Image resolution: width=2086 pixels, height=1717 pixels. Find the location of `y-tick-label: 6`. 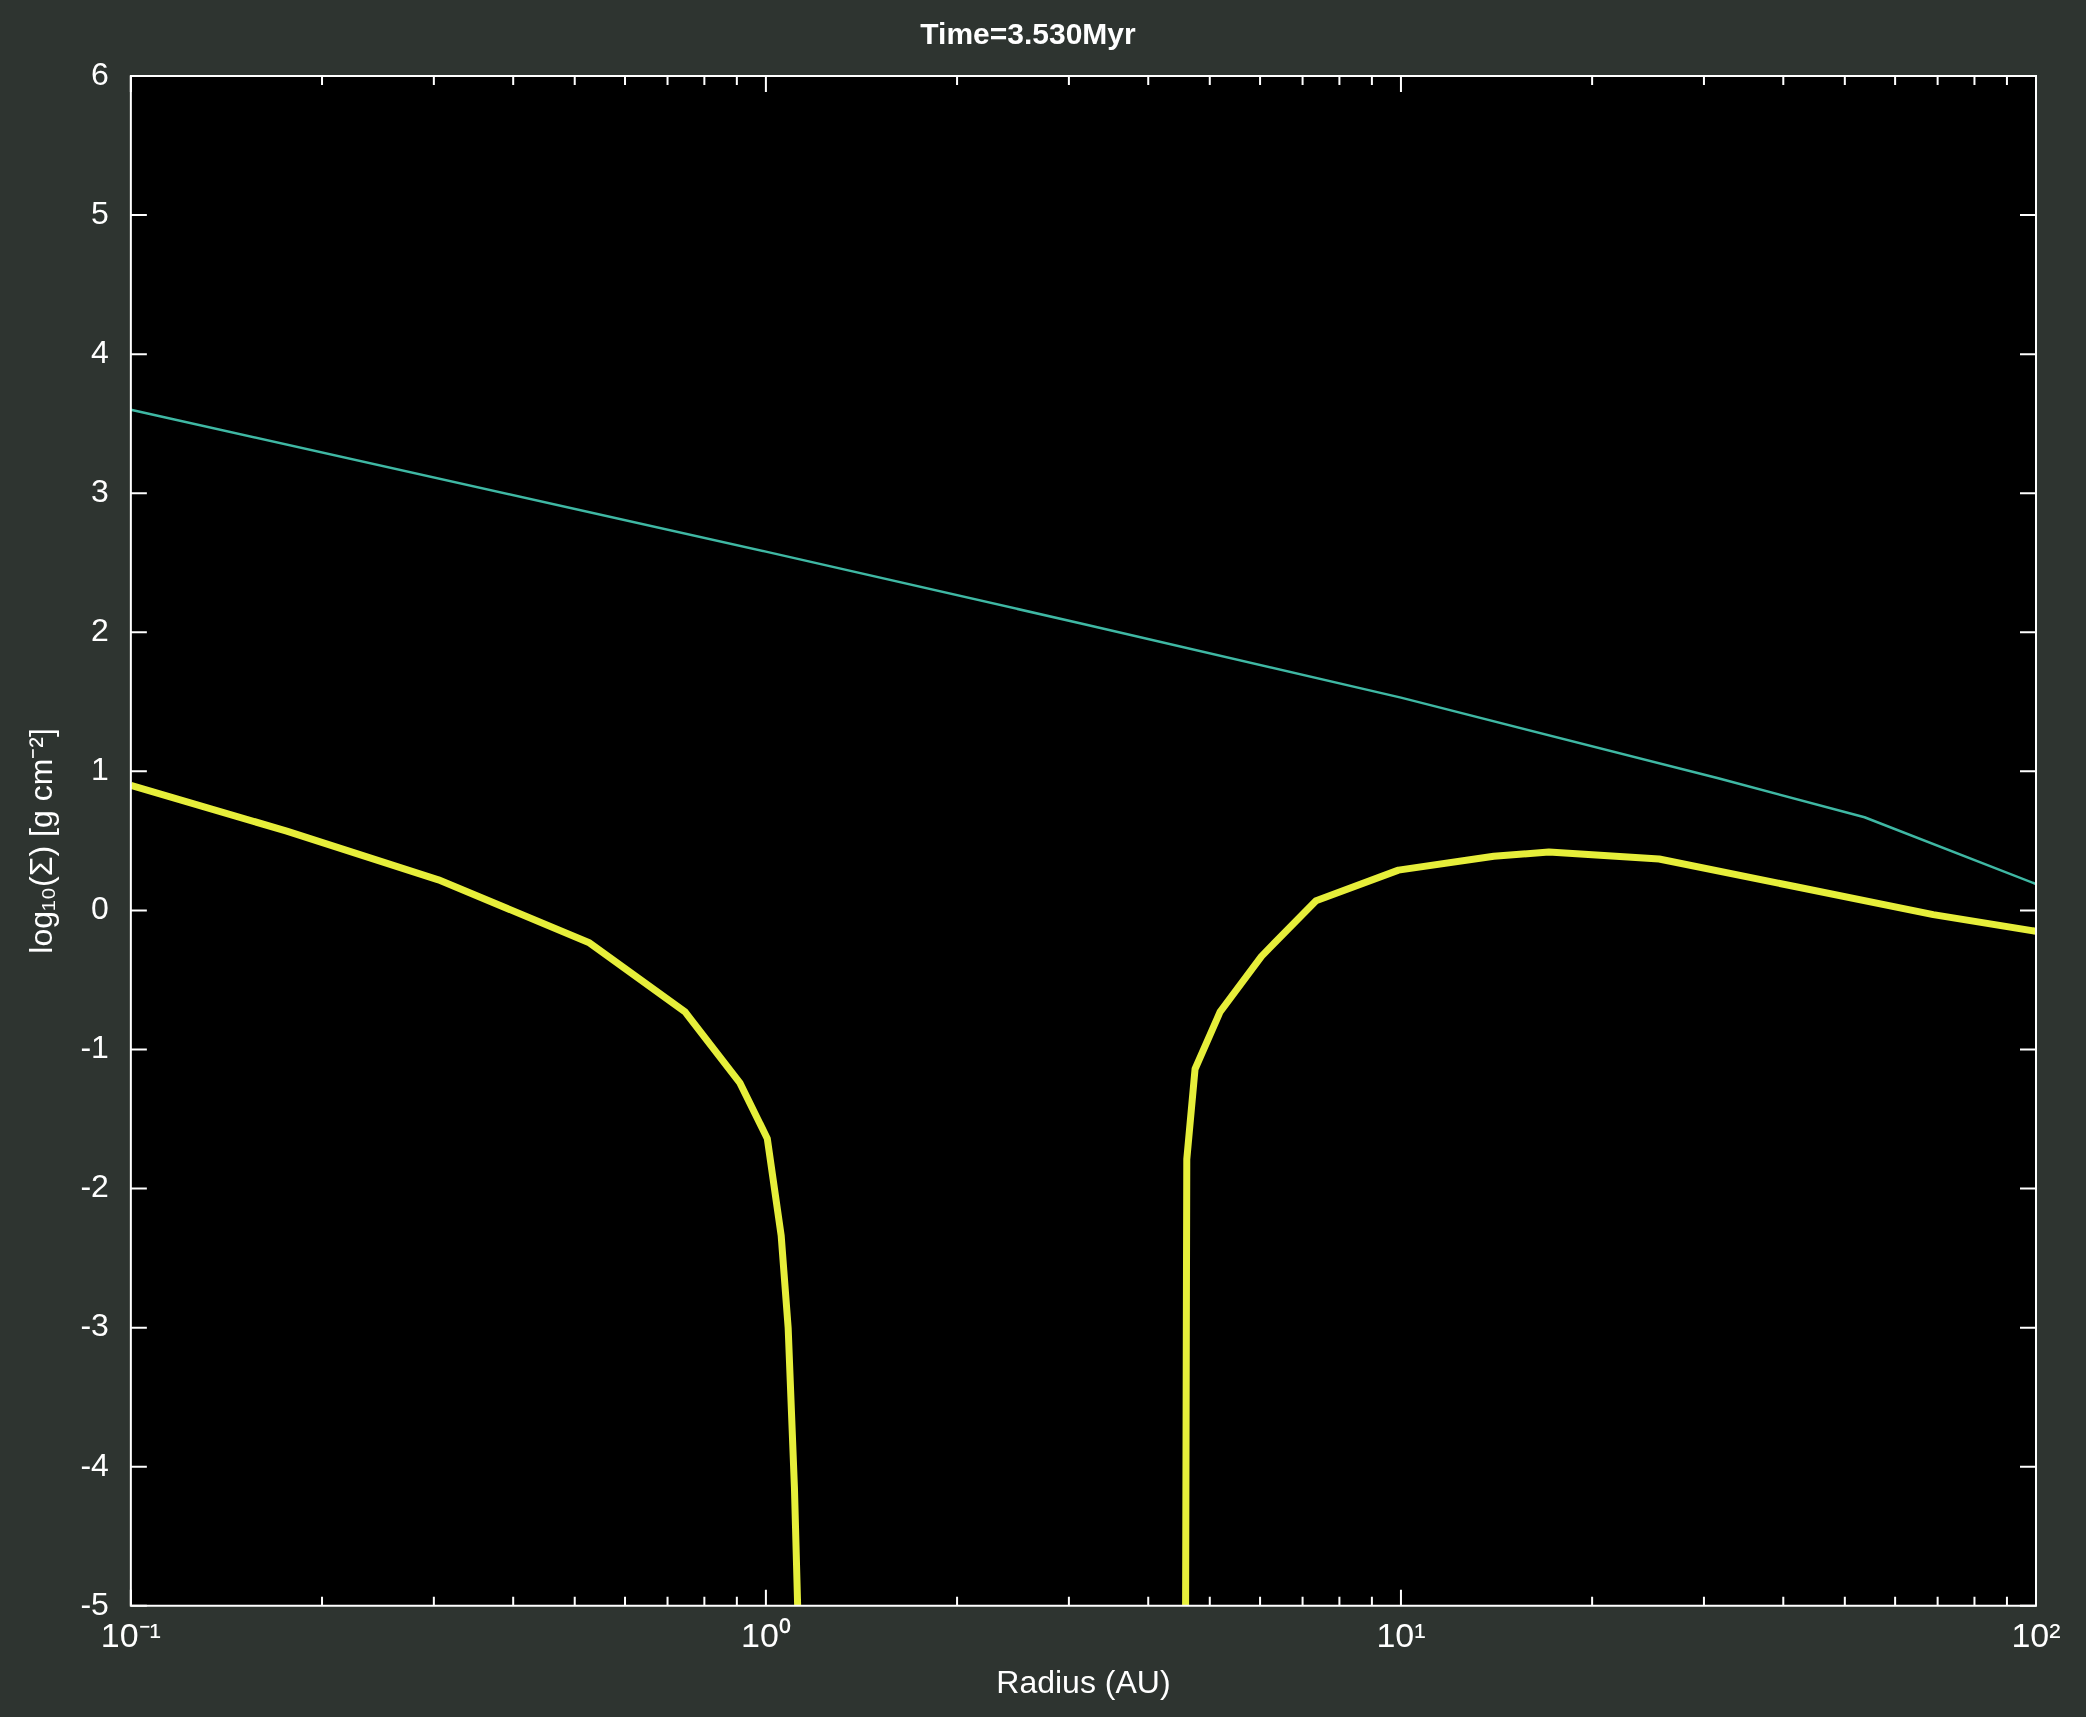

y-tick-label: 6 is located at coordinates (100, 73).